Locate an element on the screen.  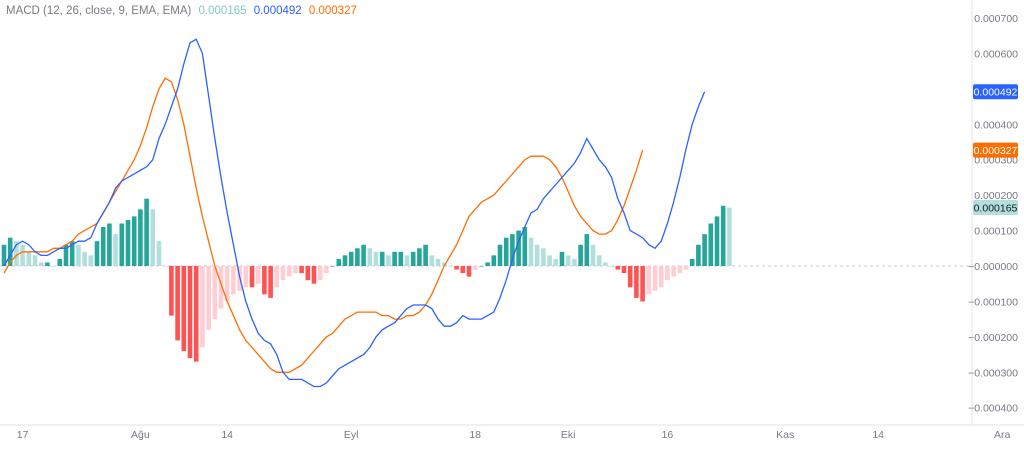
legend-signal-value: 0.000327 is located at coordinates (332, 11).